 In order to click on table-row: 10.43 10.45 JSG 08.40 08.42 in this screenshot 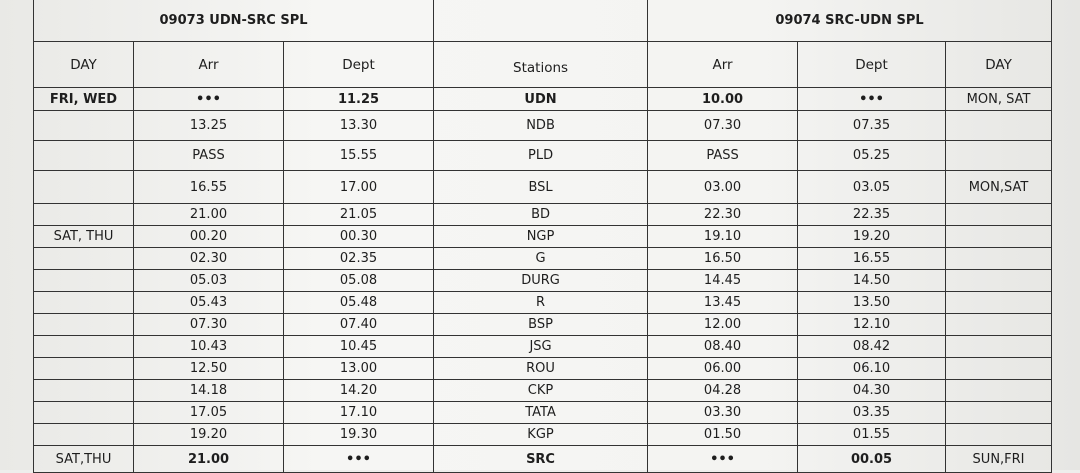, I will do `click(543, 346)`.